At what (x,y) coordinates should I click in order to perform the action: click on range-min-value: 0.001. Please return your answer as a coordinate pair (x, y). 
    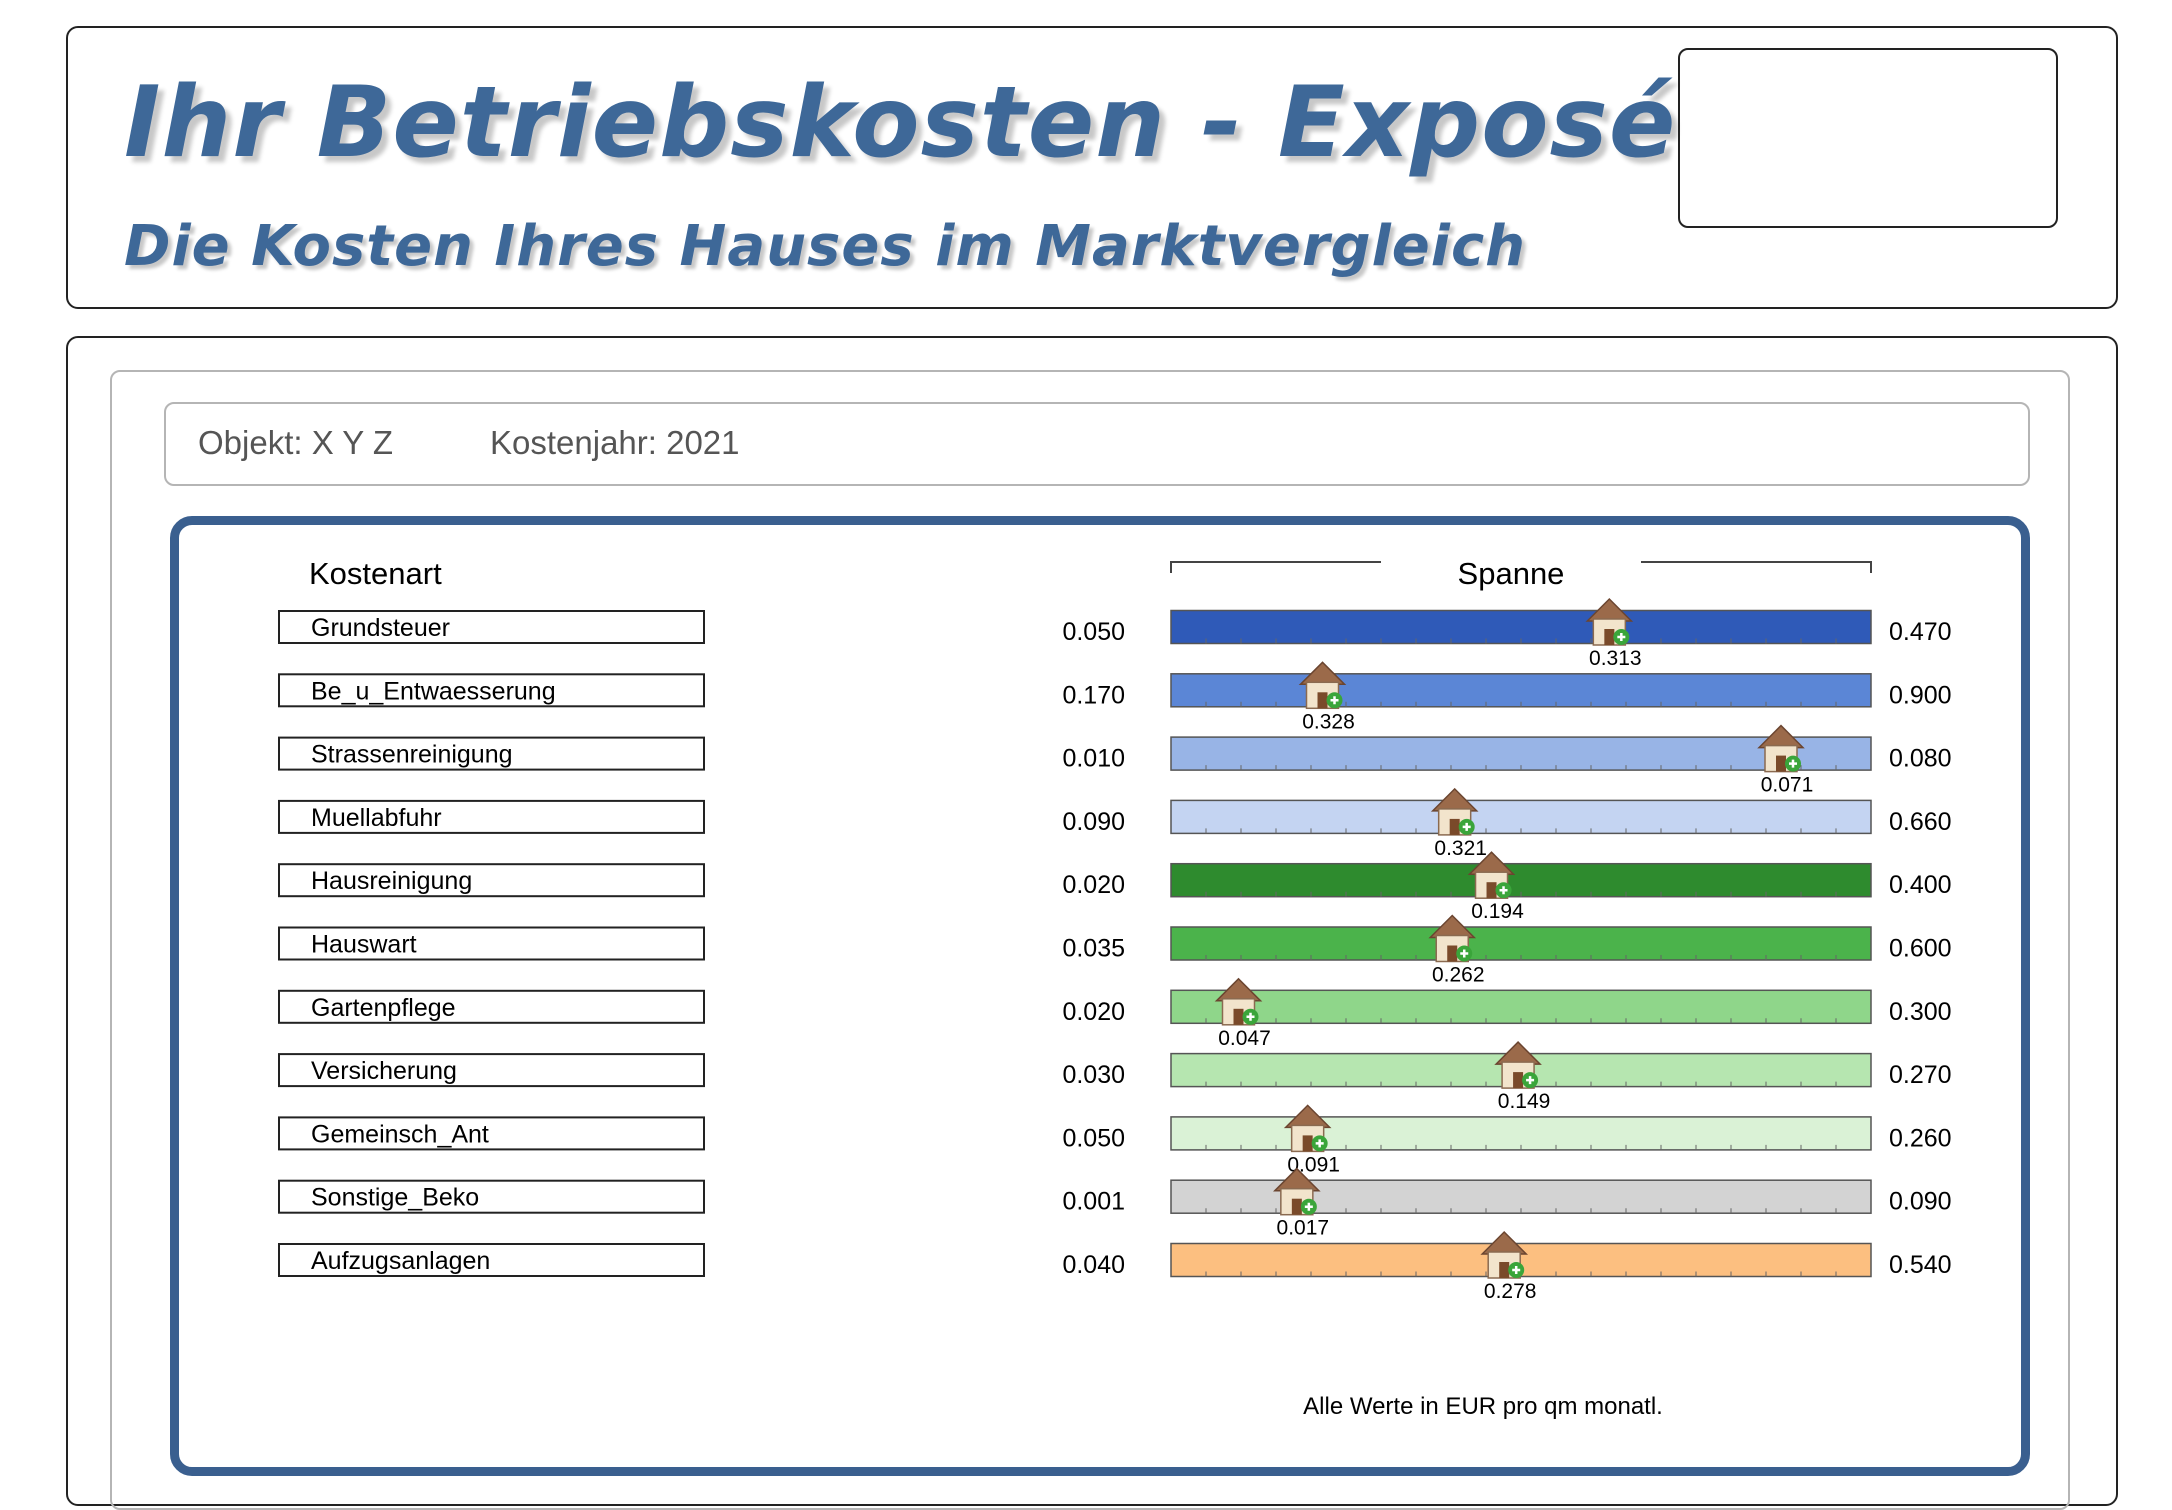
    Looking at the image, I should click on (1093, 1202).